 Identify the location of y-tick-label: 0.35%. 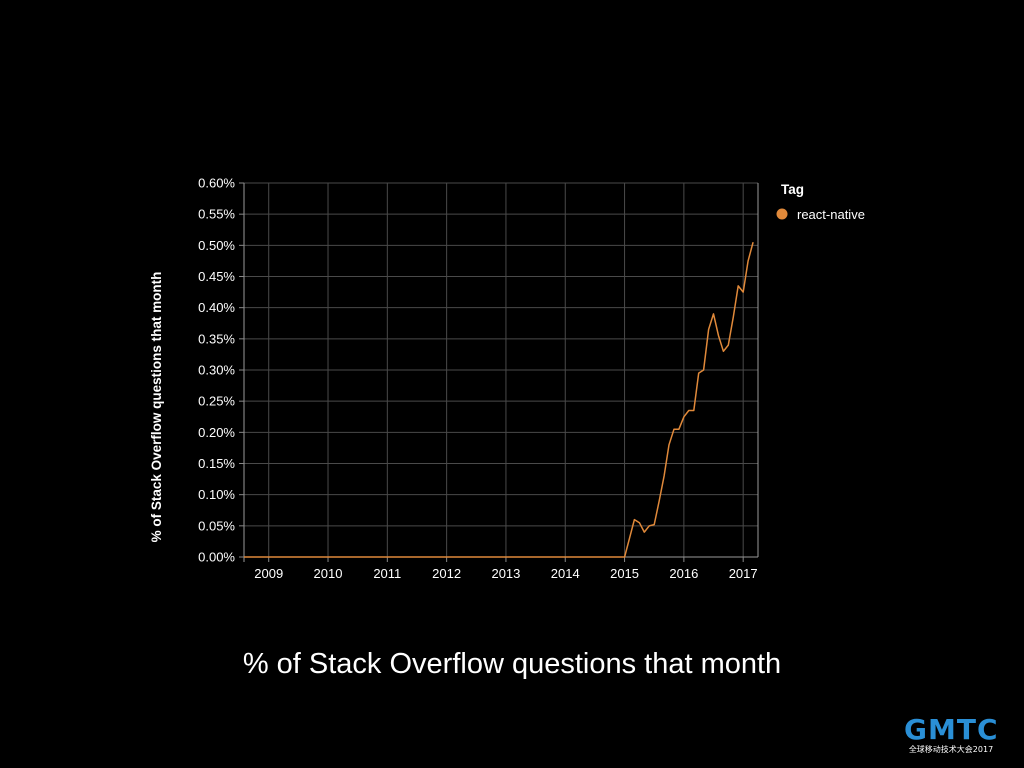
(216, 338).